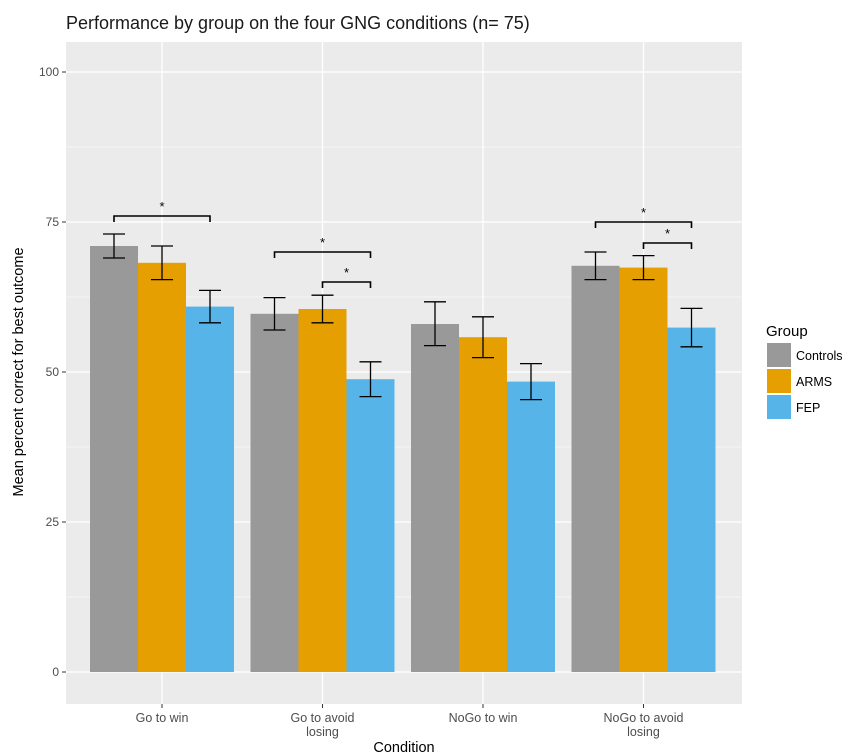 This screenshot has width=845, height=755. I want to click on legend-swatch-arms, so click(779, 381).